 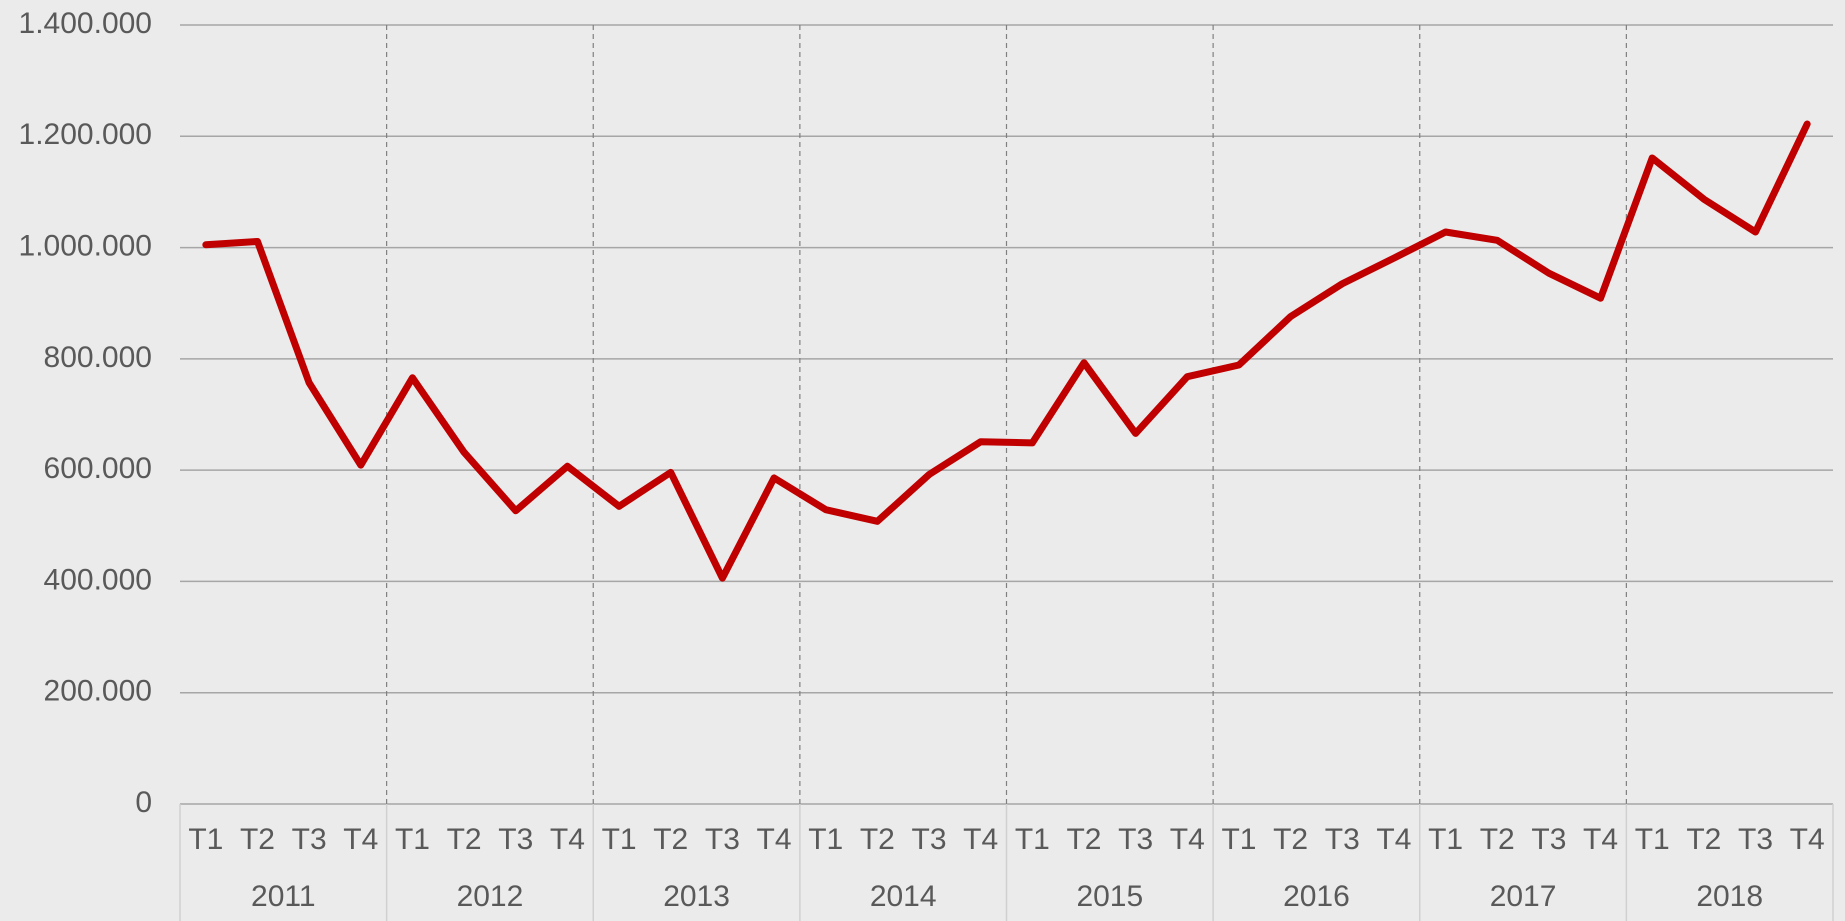 I want to click on group-label: 2012, so click(x=490, y=896).